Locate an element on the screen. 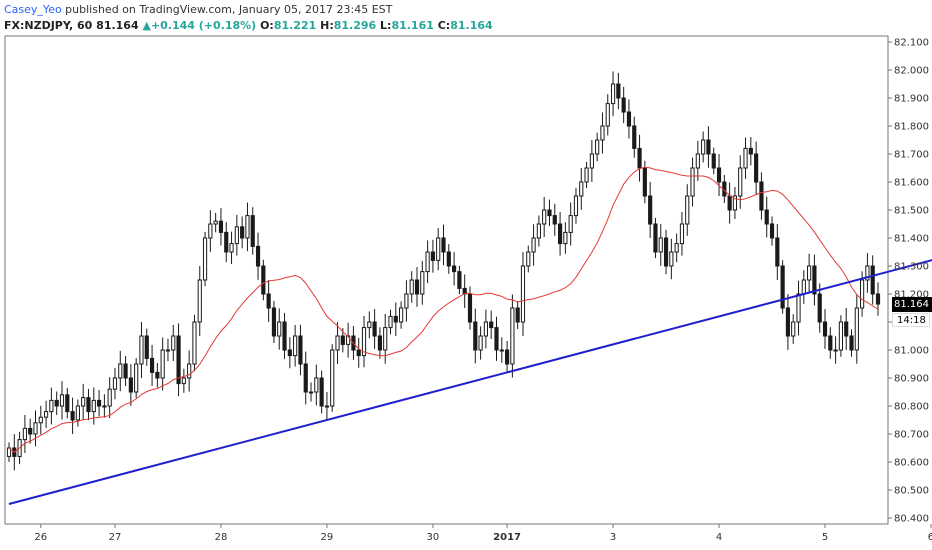 The image size is (932, 550). symbol-label: FX:NZDJPY, 60 is located at coordinates (48, 25).